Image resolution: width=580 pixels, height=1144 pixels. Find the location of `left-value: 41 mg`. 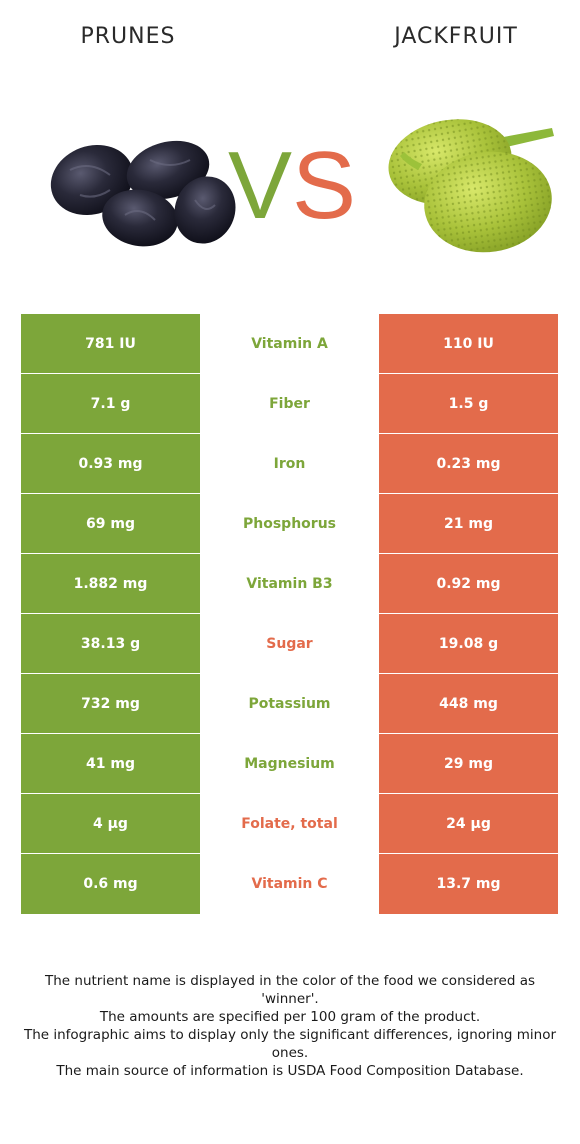

left-value: 41 mg is located at coordinates (110, 763).